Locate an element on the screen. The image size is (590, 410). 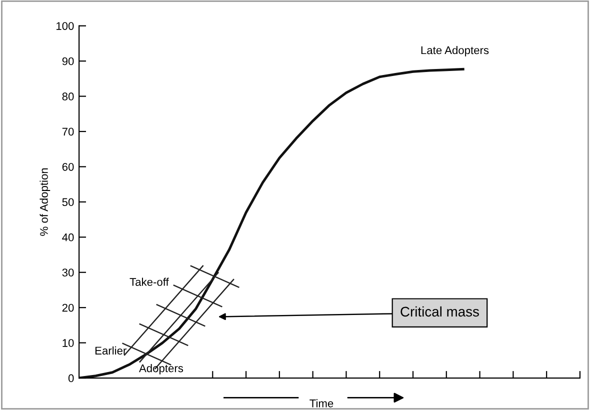
y-tick-label: 60 is located at coordinates (68, 166).